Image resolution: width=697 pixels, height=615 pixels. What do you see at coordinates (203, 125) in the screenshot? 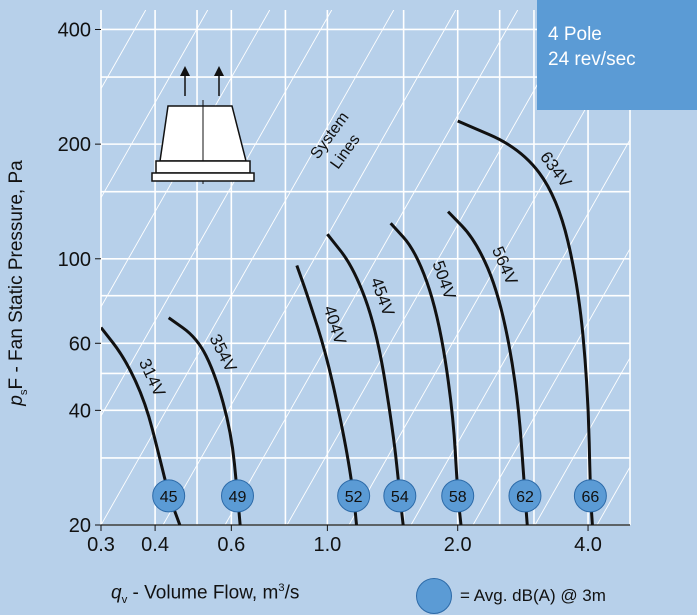
I see `fan-icon` at bounding box center [203, 125].